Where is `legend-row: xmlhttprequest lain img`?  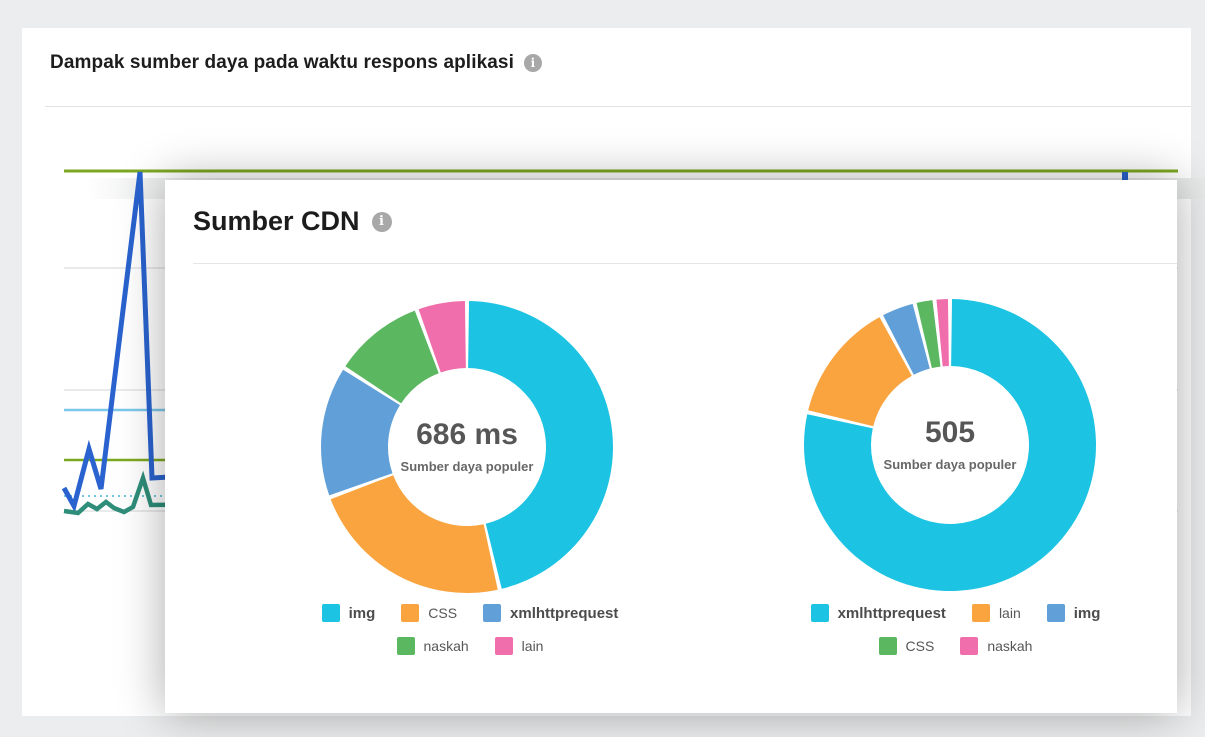
legend-row: xmlhttprequest lain img is located at coordinates (955, 613).